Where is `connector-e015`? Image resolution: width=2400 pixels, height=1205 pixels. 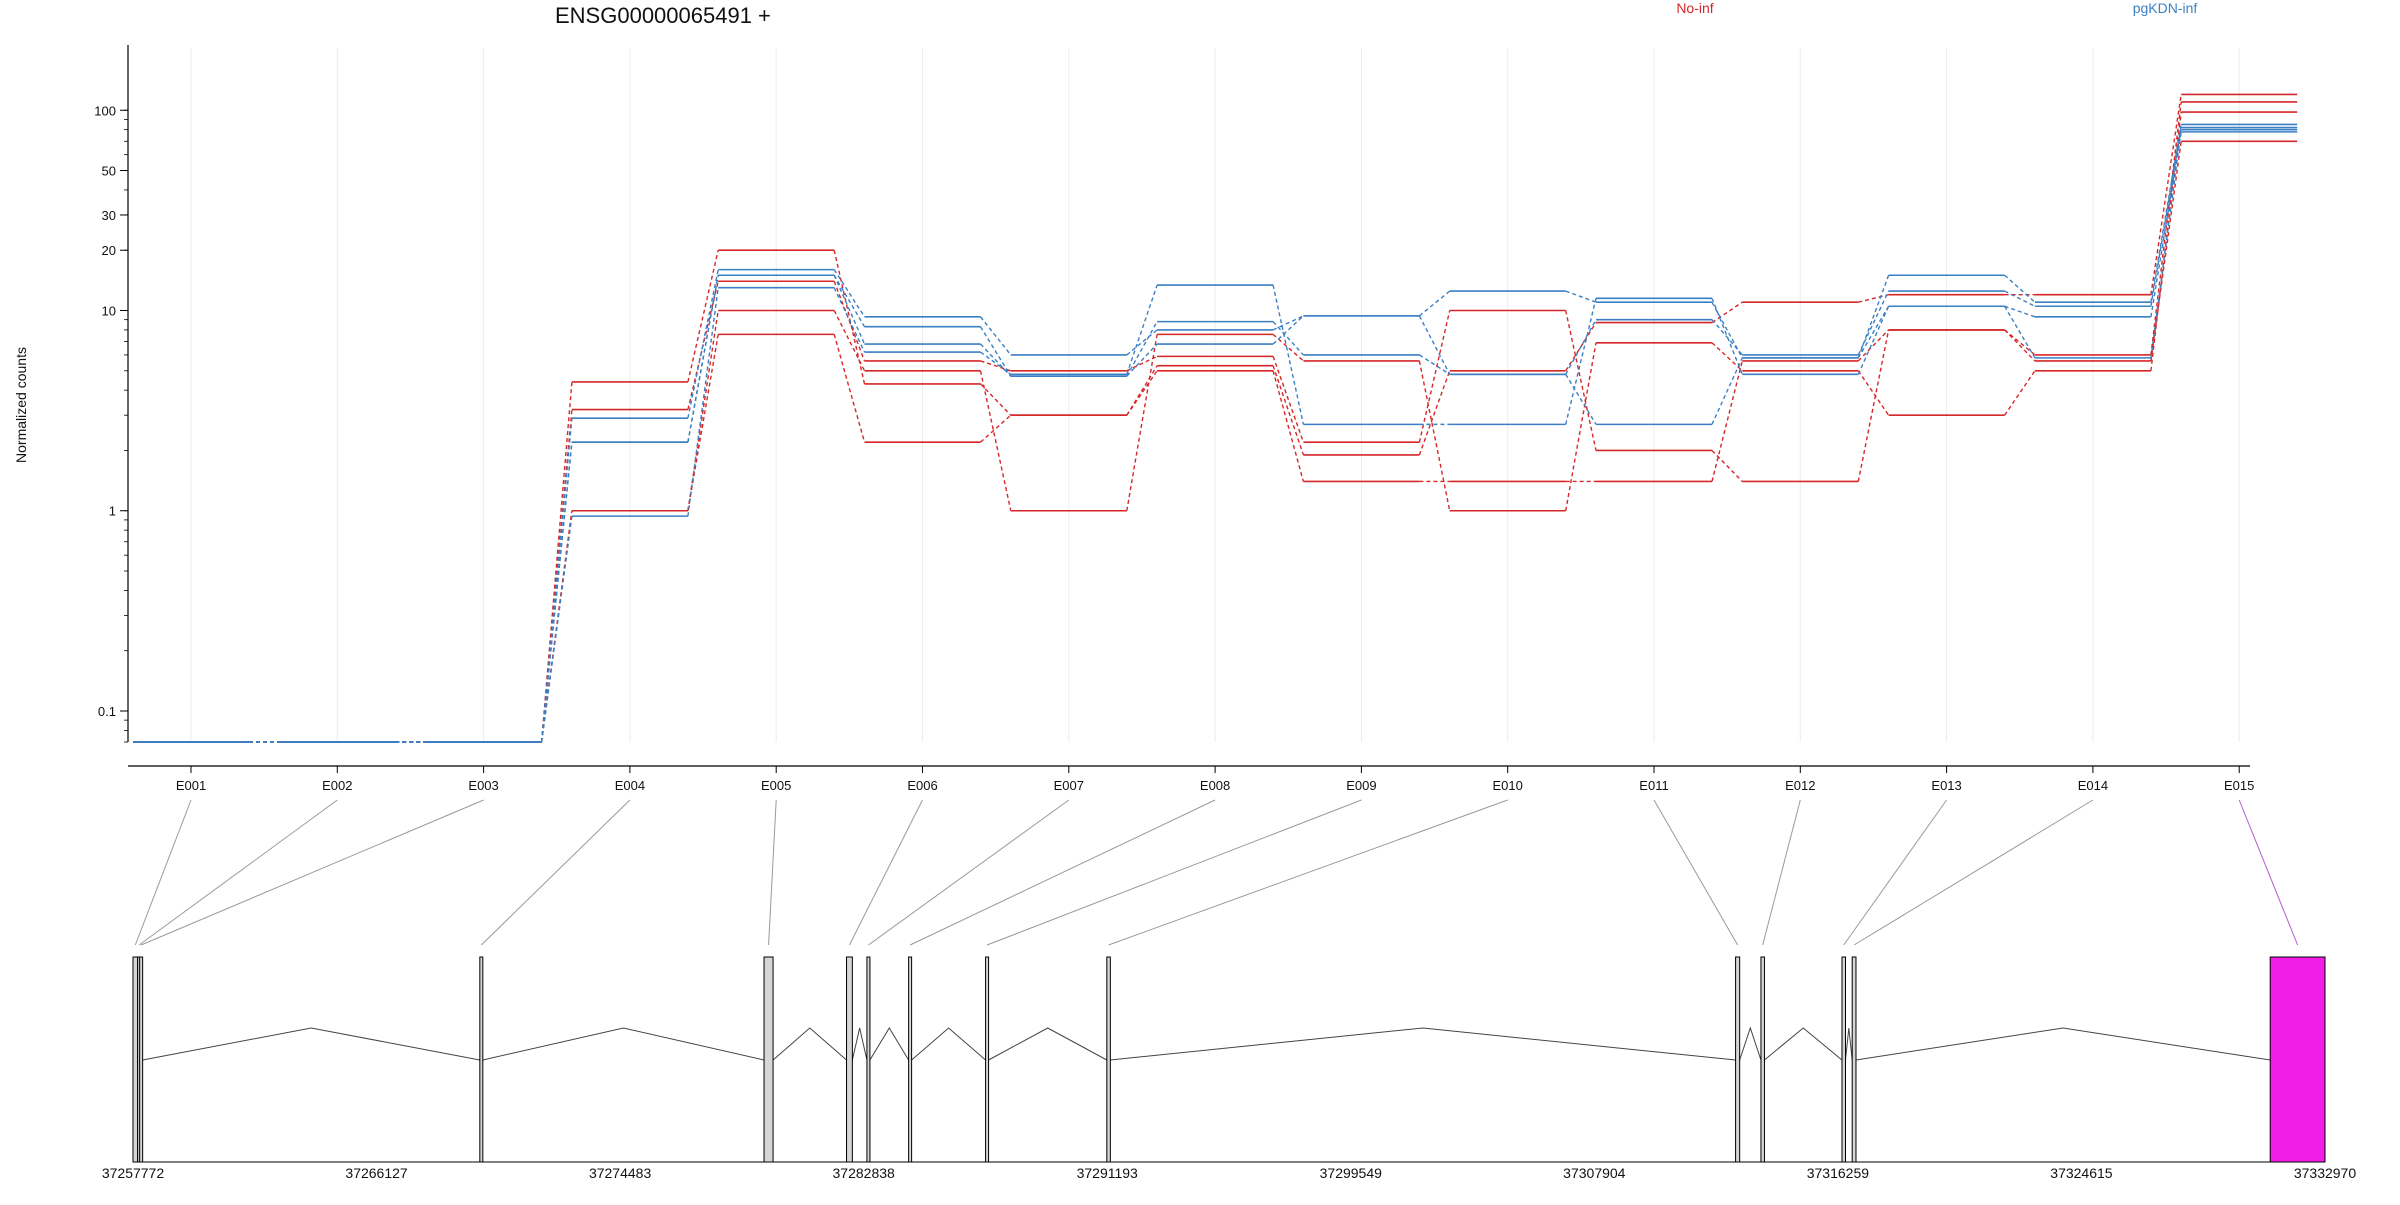 connector-e015 is located at coordinates (2268, 872).